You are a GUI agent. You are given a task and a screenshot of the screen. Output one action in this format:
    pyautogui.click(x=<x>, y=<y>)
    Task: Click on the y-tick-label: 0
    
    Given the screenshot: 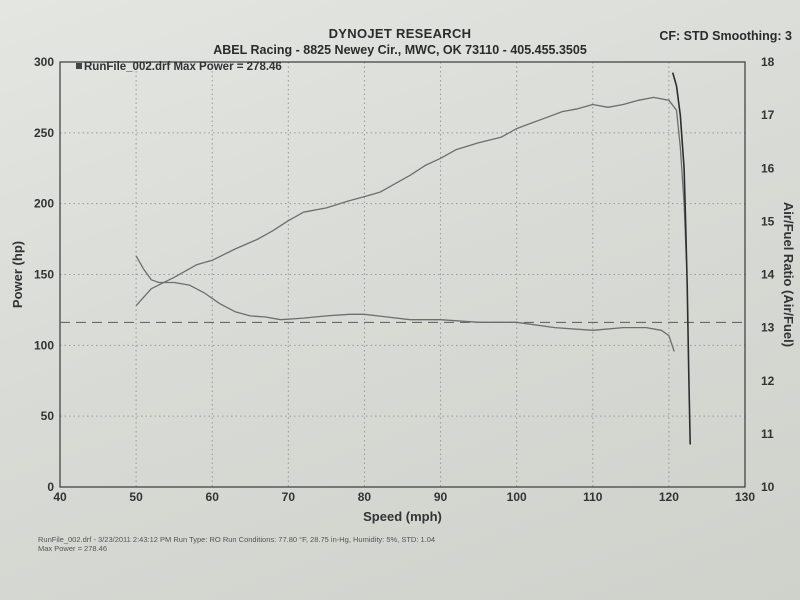 What is the action you would take?
    pyautogui.click(x=50, y=487)
    